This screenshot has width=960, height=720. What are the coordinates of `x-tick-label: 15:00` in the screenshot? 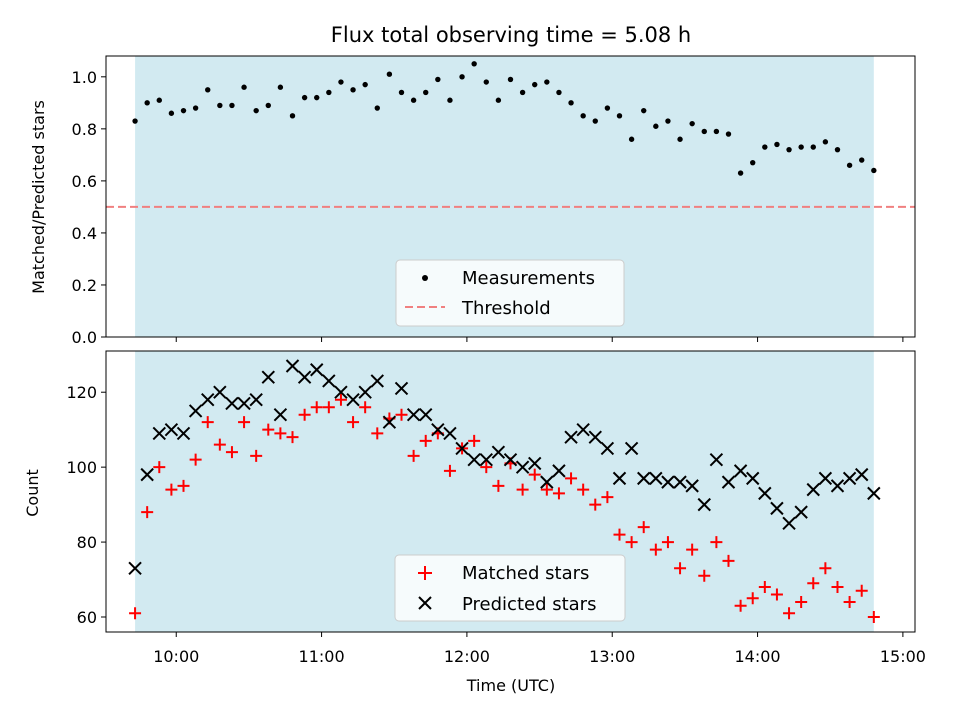 It's located at (903, 656).